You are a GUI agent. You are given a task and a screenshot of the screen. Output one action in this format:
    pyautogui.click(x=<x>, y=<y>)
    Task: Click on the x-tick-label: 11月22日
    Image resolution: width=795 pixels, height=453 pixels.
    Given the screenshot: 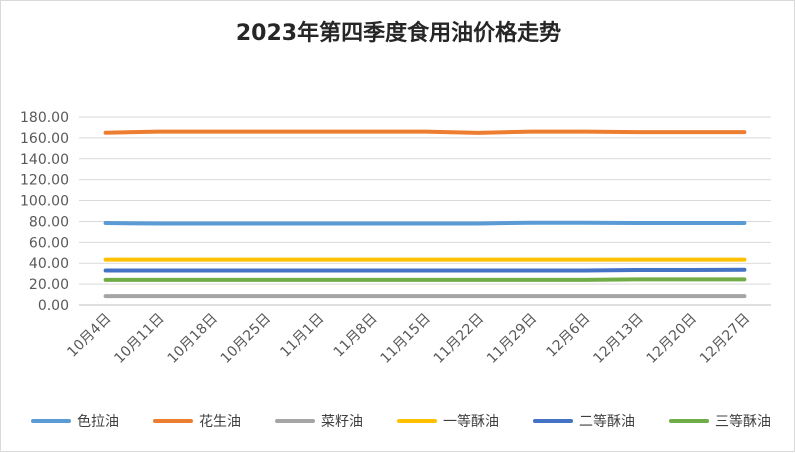 What is the action you would take?
    pyautogui.click(x=459, y=339)
    